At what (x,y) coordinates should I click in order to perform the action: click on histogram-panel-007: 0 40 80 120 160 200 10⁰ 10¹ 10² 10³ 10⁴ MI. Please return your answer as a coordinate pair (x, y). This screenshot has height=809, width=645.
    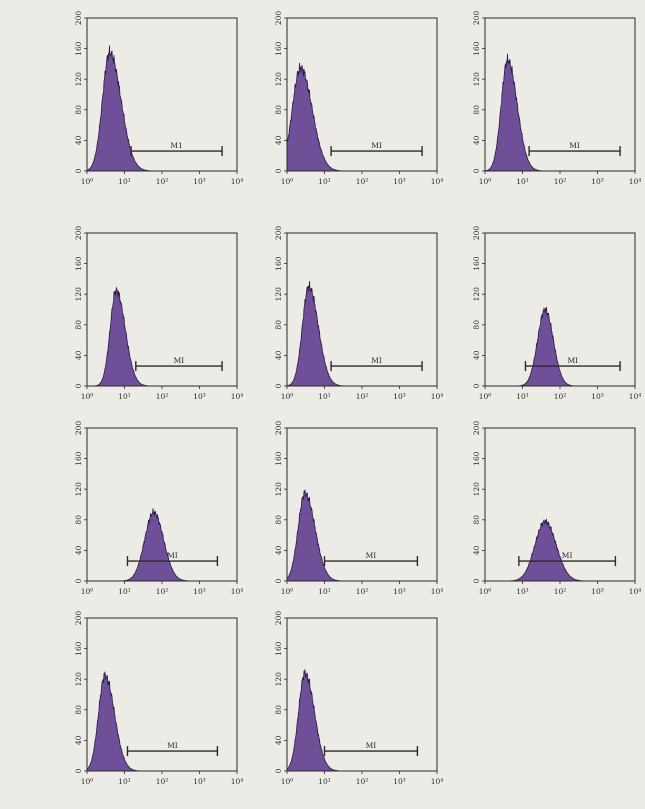
    Looking at the image, I should click on (147, 515).